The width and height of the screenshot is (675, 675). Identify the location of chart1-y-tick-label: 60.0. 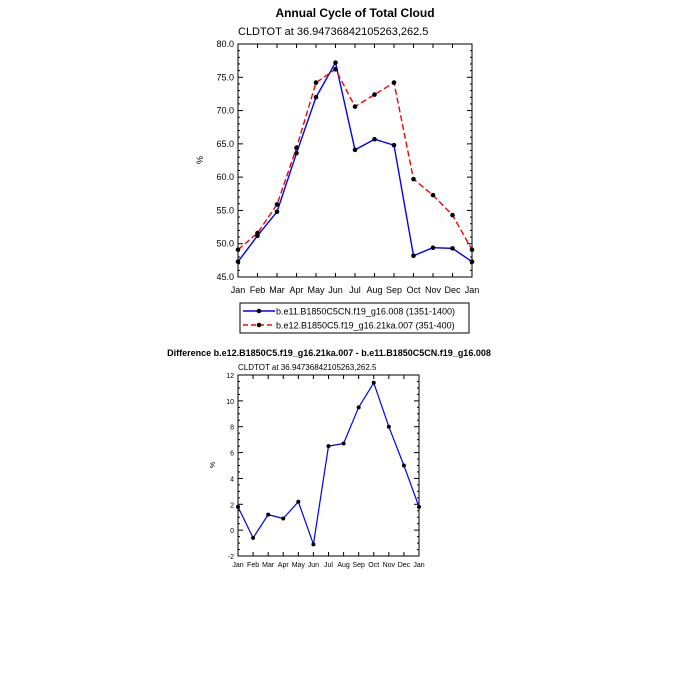
(225, 177).